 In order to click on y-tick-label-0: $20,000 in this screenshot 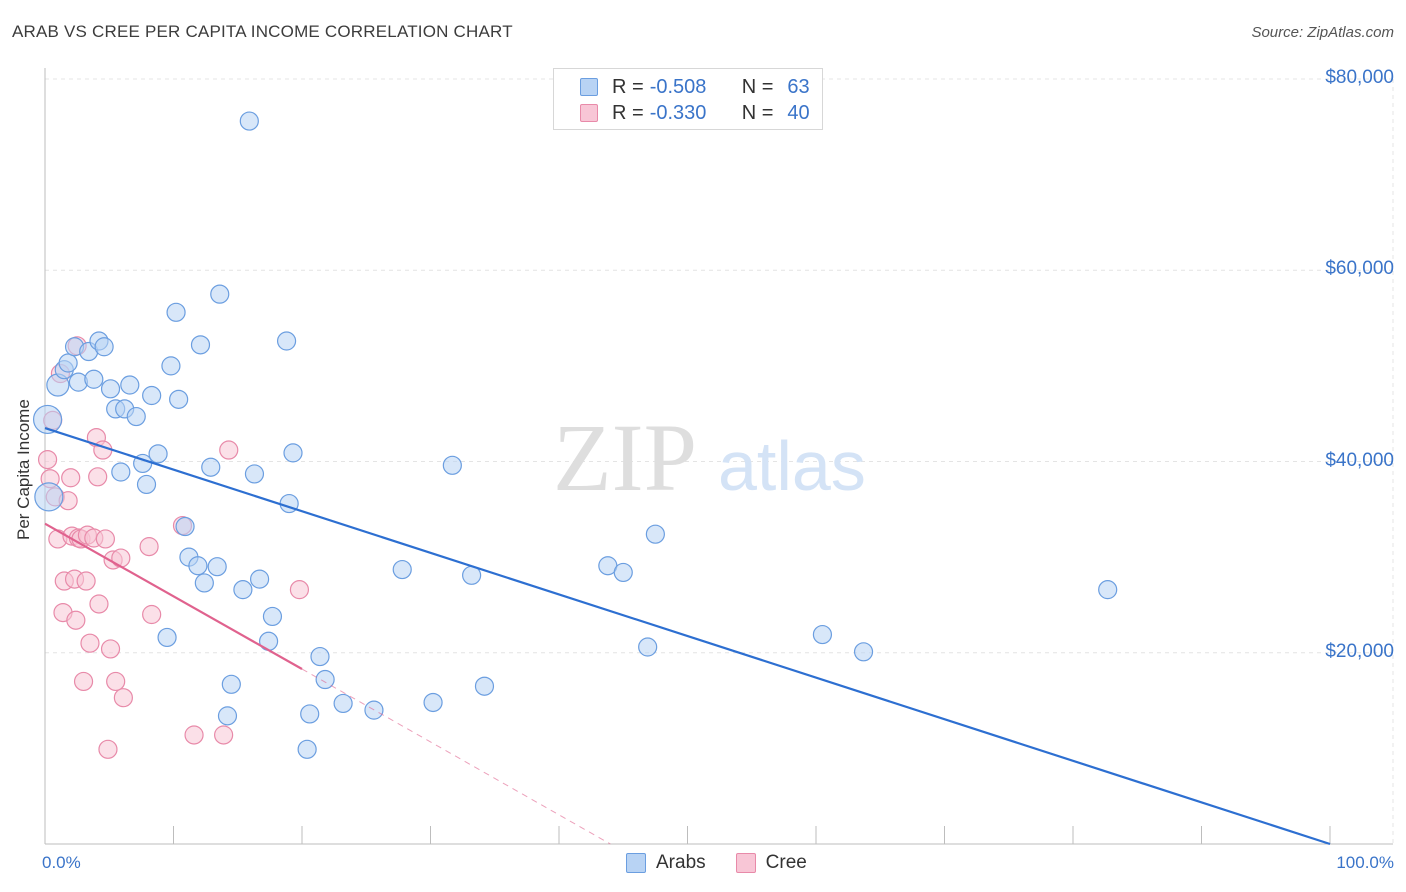, I will do `click(1359, 651)`.